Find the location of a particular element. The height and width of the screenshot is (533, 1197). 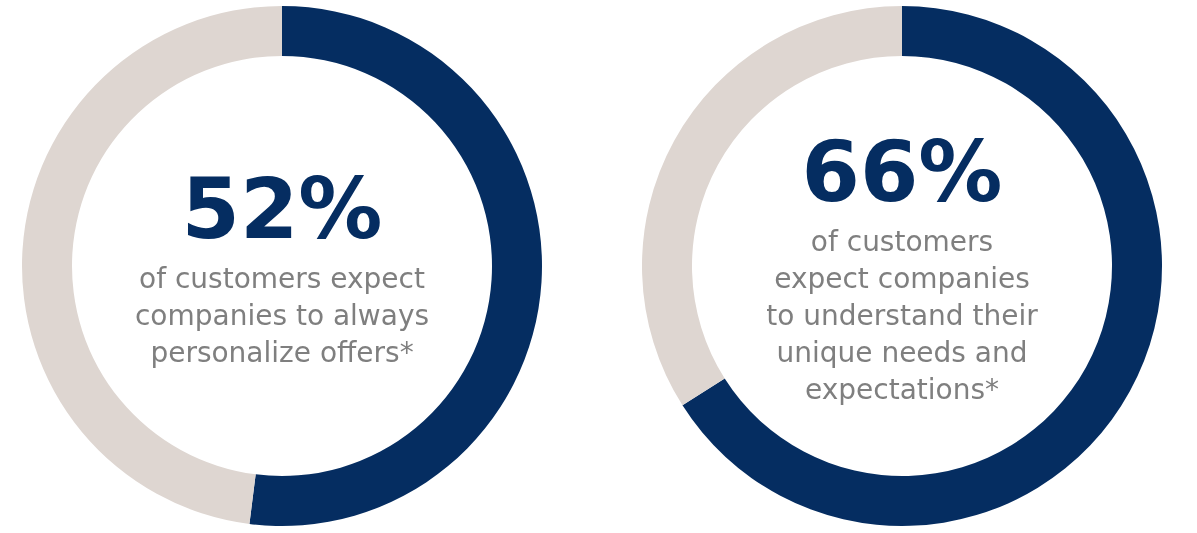

text: of customers expect companies to understand their unique needs and expectations* is located at coordinates (902, 315).